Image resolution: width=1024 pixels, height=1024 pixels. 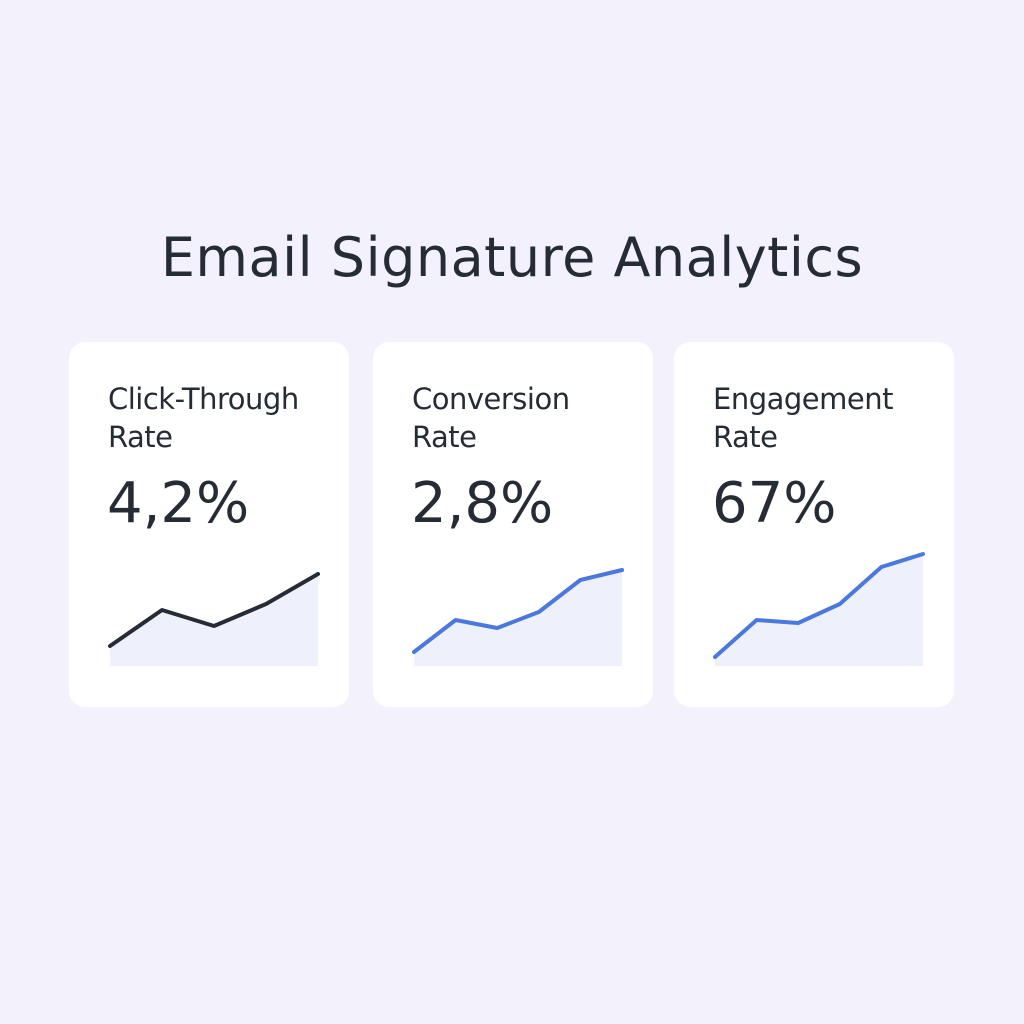 What do you see at coordinates (482, 503) in the screenshot?
I see `metric-value: 2,8%` at bounding box center [482, 503].